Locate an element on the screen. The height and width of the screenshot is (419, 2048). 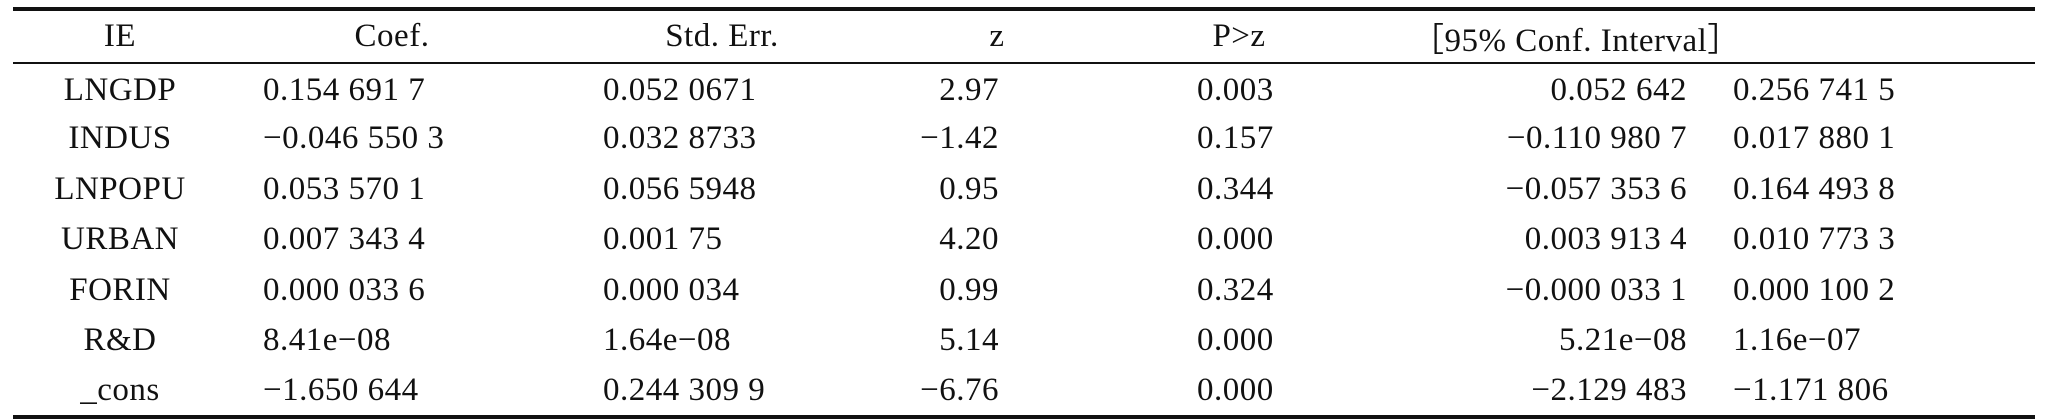
header-p: P>z is located at coordinates (1239, 36).